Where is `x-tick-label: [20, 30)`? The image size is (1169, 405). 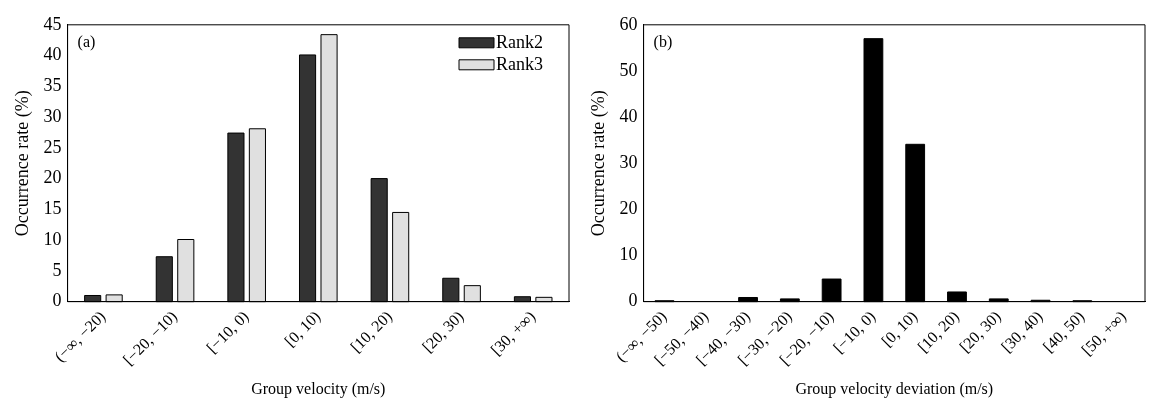 x-tick-label: [20, 30) is located at coordinates (443, 332).